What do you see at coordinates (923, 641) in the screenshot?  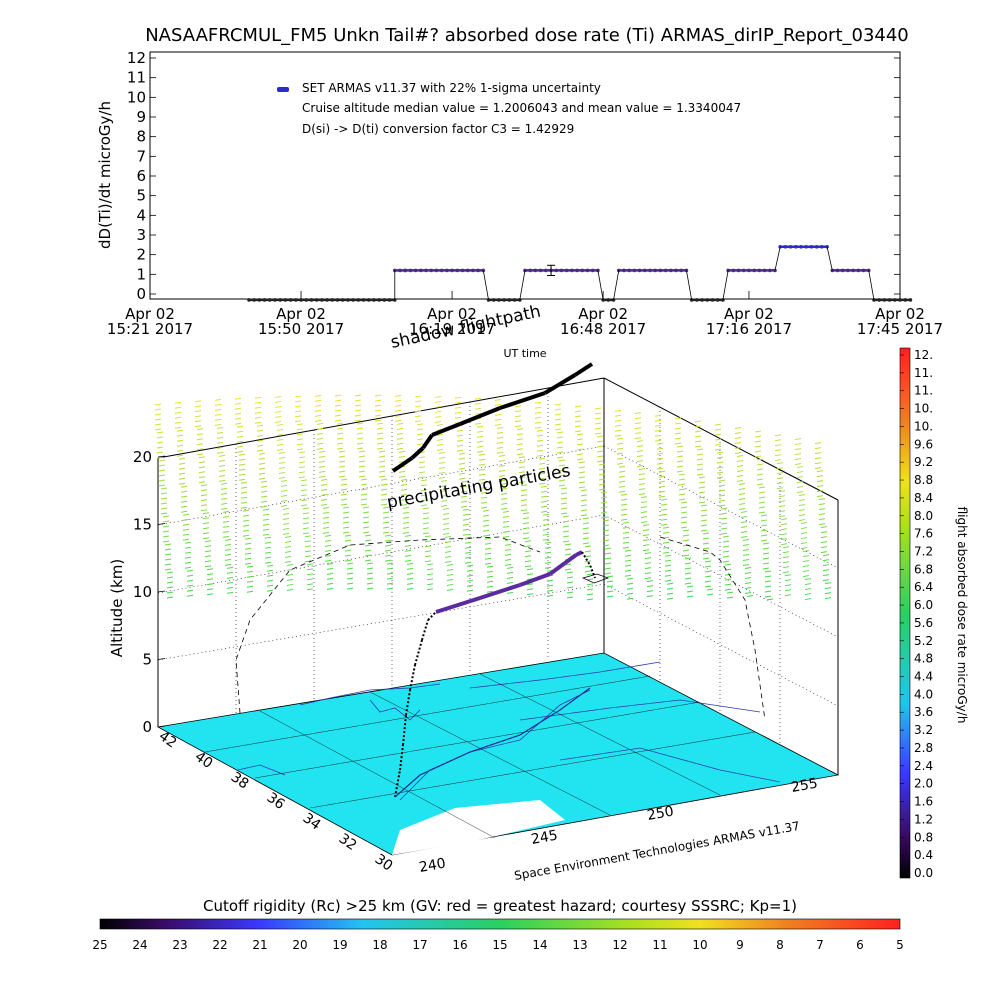 I see `colorbar-tick-label: 5.2` at bounding box center [923, 641].